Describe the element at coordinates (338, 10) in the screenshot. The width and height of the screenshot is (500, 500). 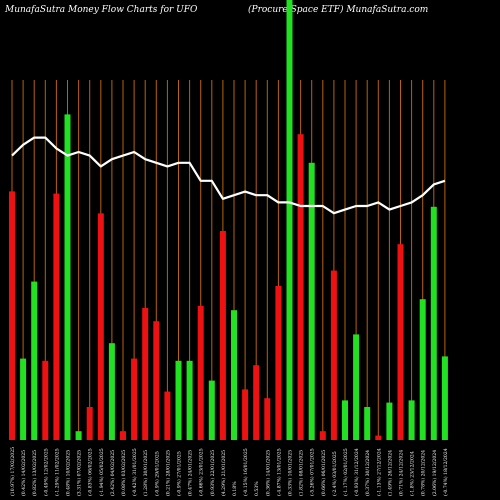
I see `chart-title-right: (Procure Space ETF) MunafaSutra.com` at that location.